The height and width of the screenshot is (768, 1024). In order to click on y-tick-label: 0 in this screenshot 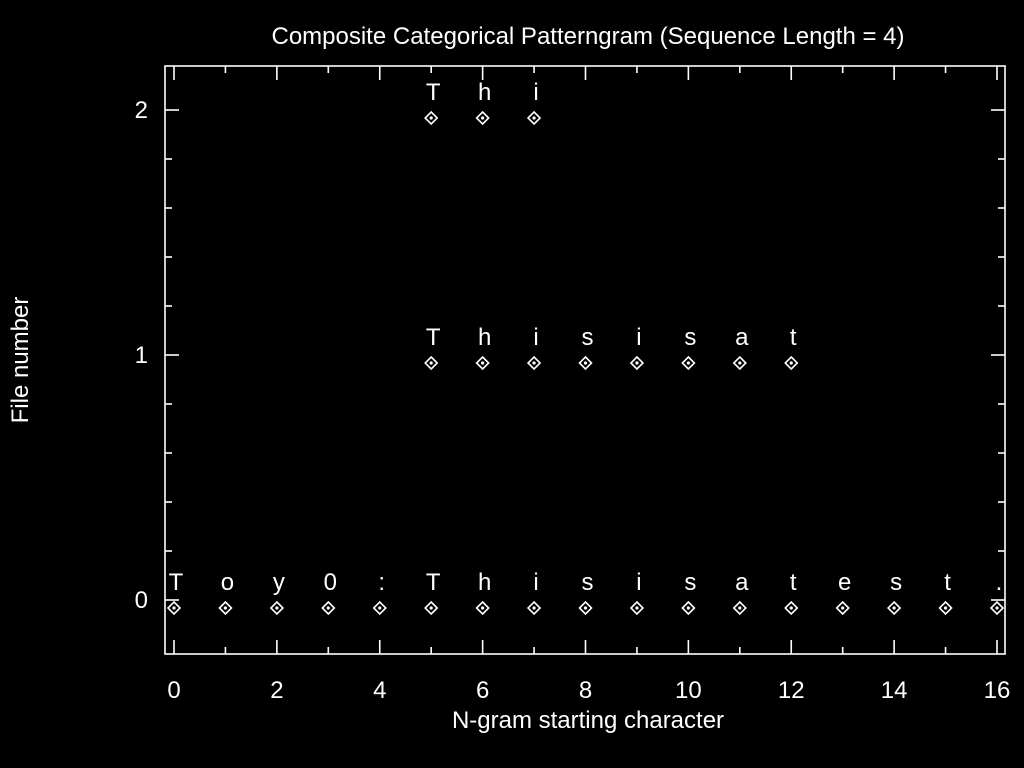, I will do `click(141, 600)`.